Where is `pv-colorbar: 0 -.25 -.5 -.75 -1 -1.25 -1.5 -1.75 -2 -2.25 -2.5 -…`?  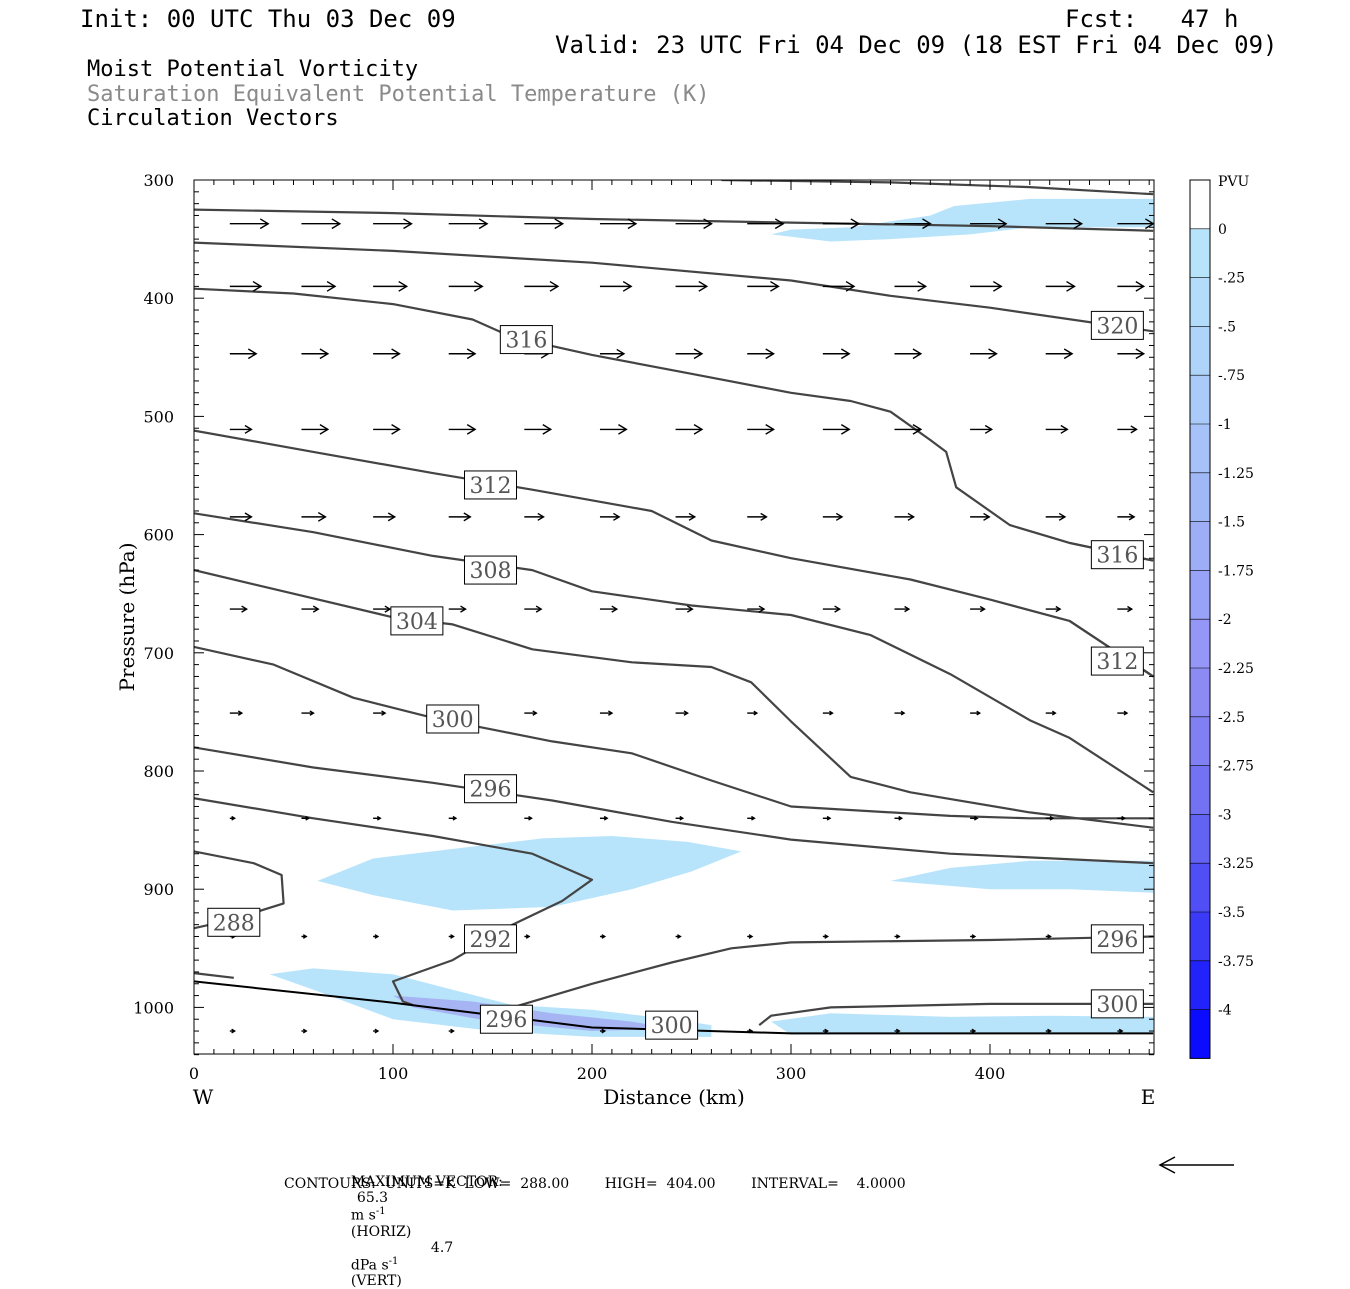 pv-colorbar: 0 -.25 -.5 -.75 -1 -1.25 -1.5 -1.75 -2 -2.25 -2.5 -… is located at coordinates (1221, 619).